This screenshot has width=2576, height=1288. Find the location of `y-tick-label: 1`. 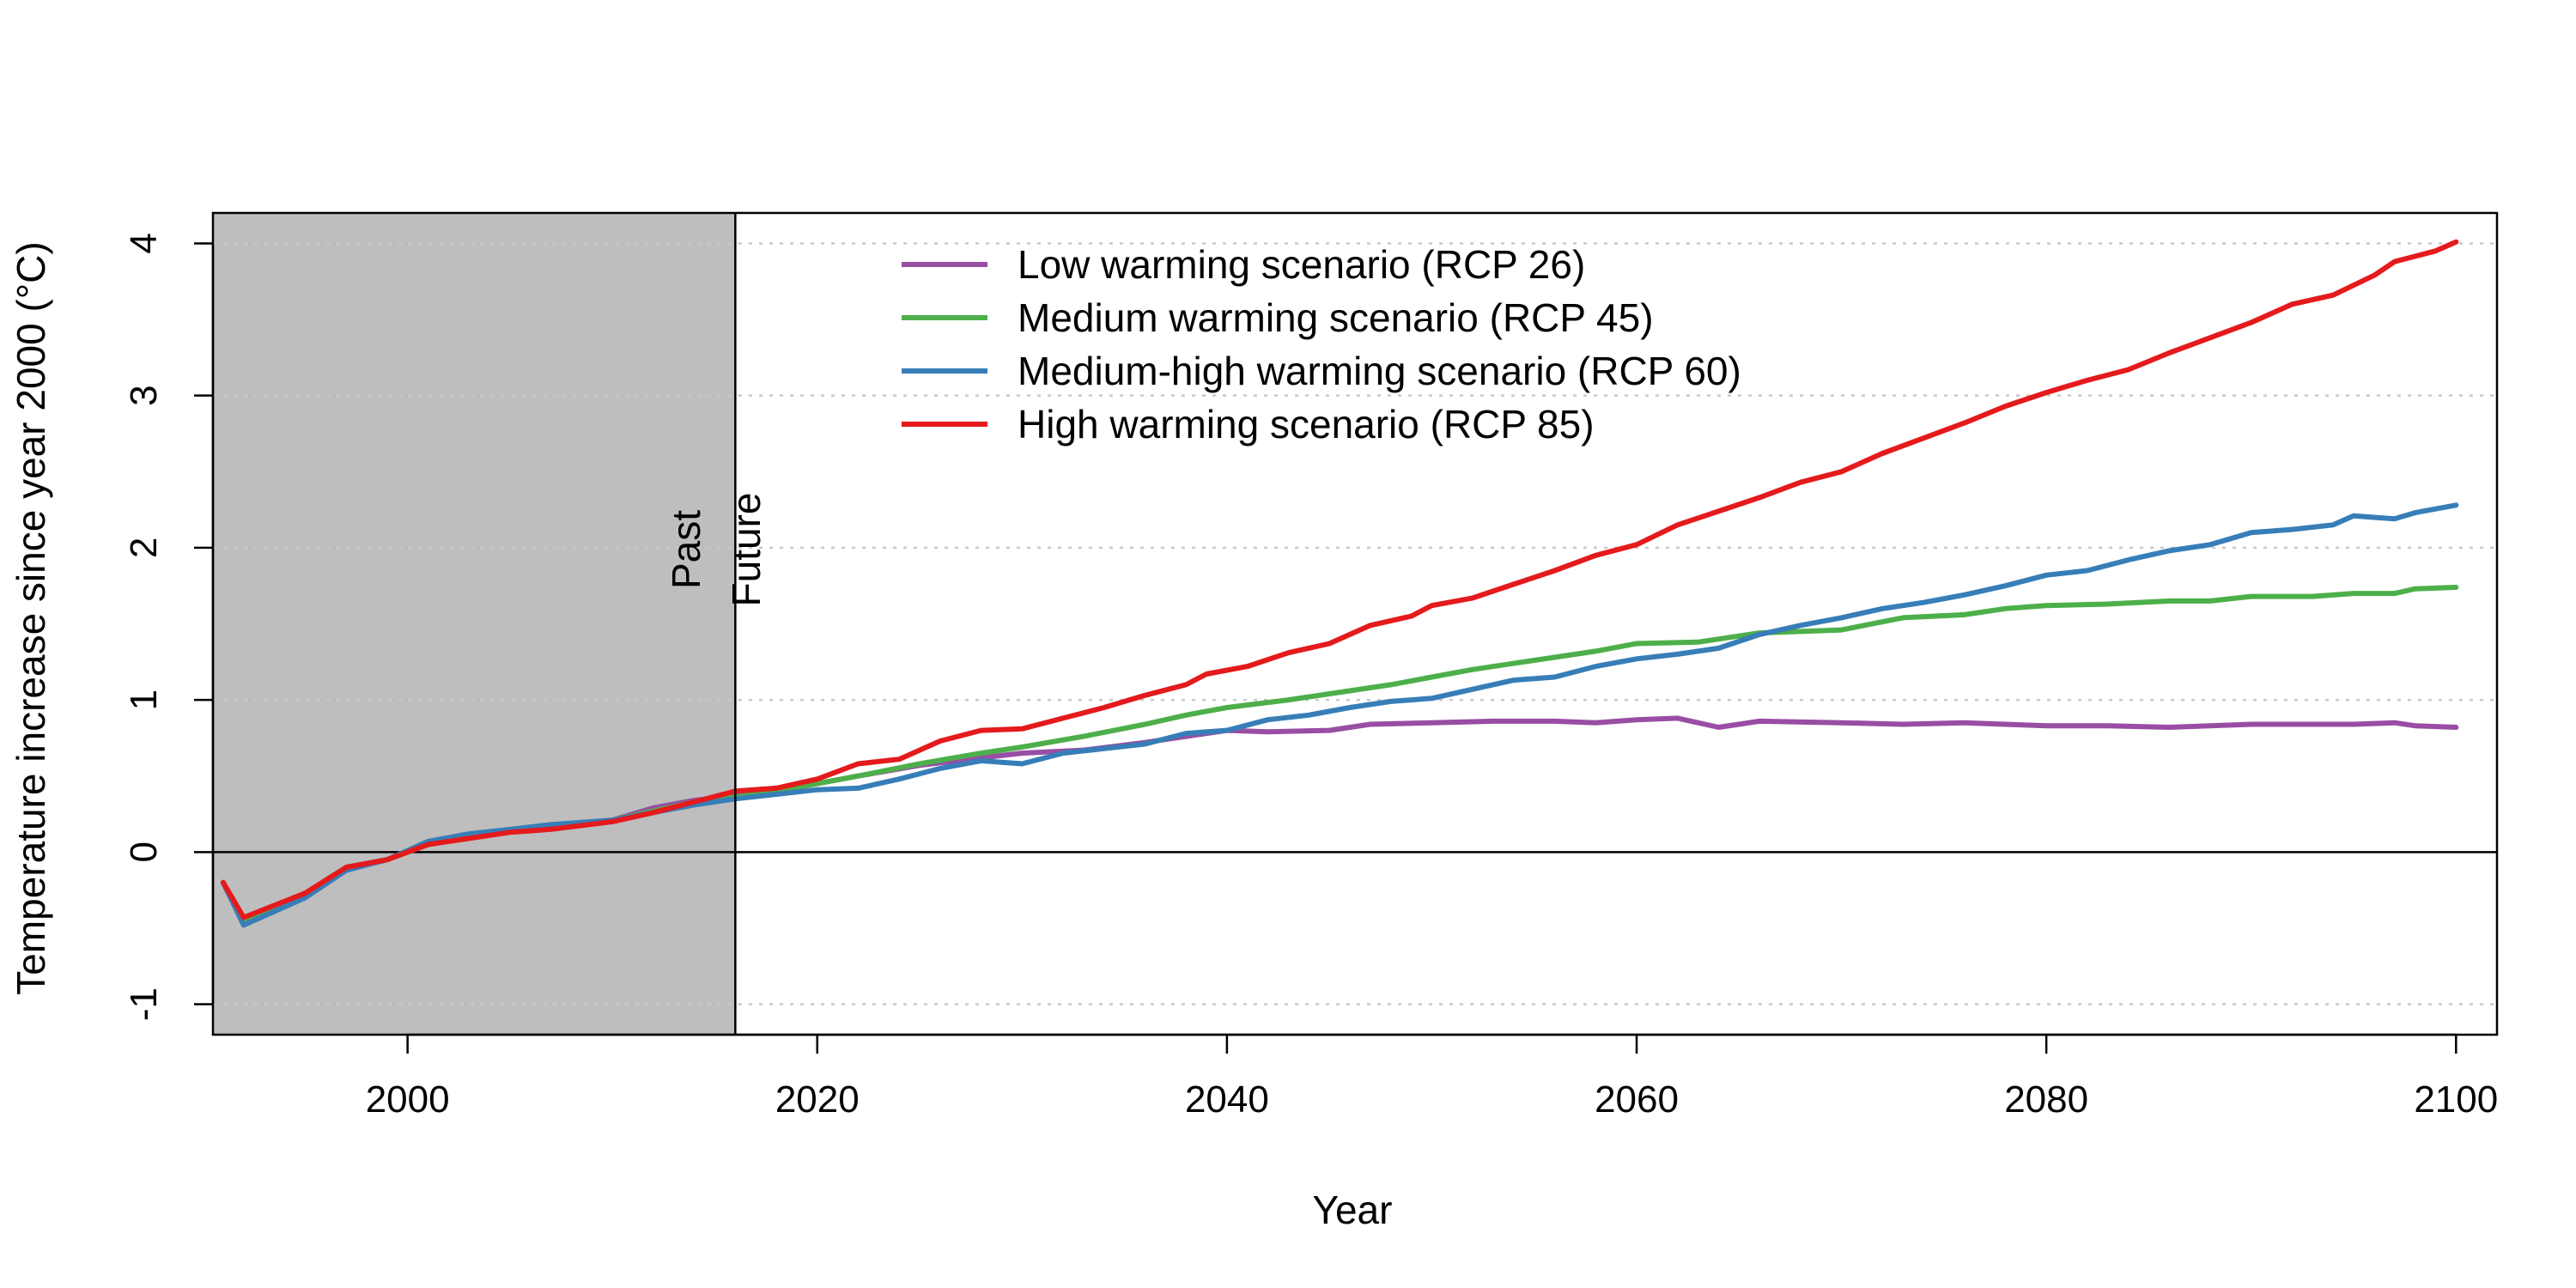

y-tick-label: 1 is located at coordinates (144, 700).